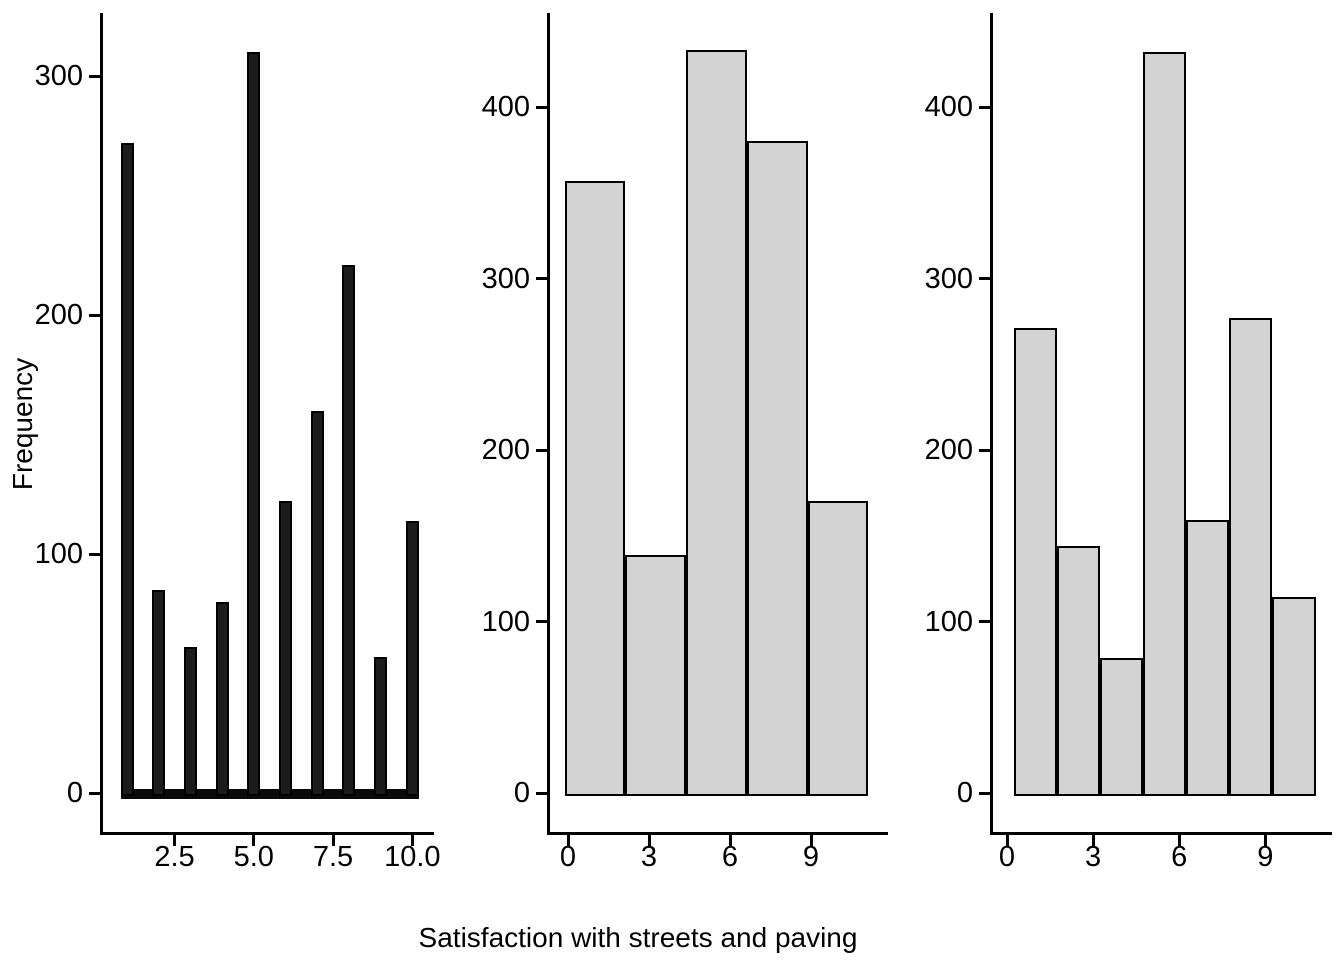 This screenshot has width=1344, height=960. What do you see at coordinates (333, 857) in the screenshot?
I see `x-tick-label: 7.5` at bounding box center [333, 857].